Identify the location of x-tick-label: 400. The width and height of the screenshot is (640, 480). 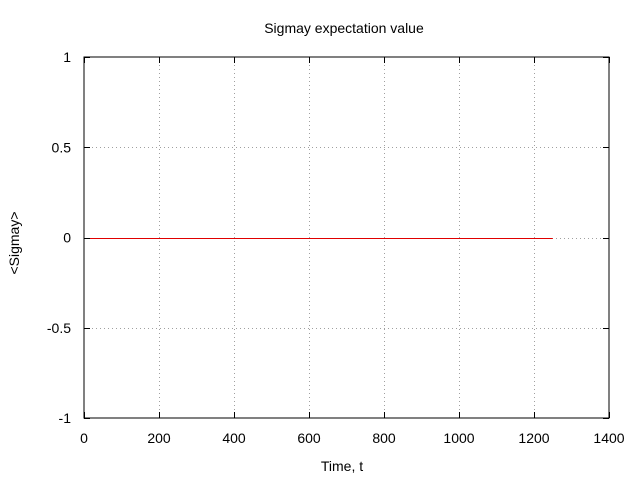
(234, 438).